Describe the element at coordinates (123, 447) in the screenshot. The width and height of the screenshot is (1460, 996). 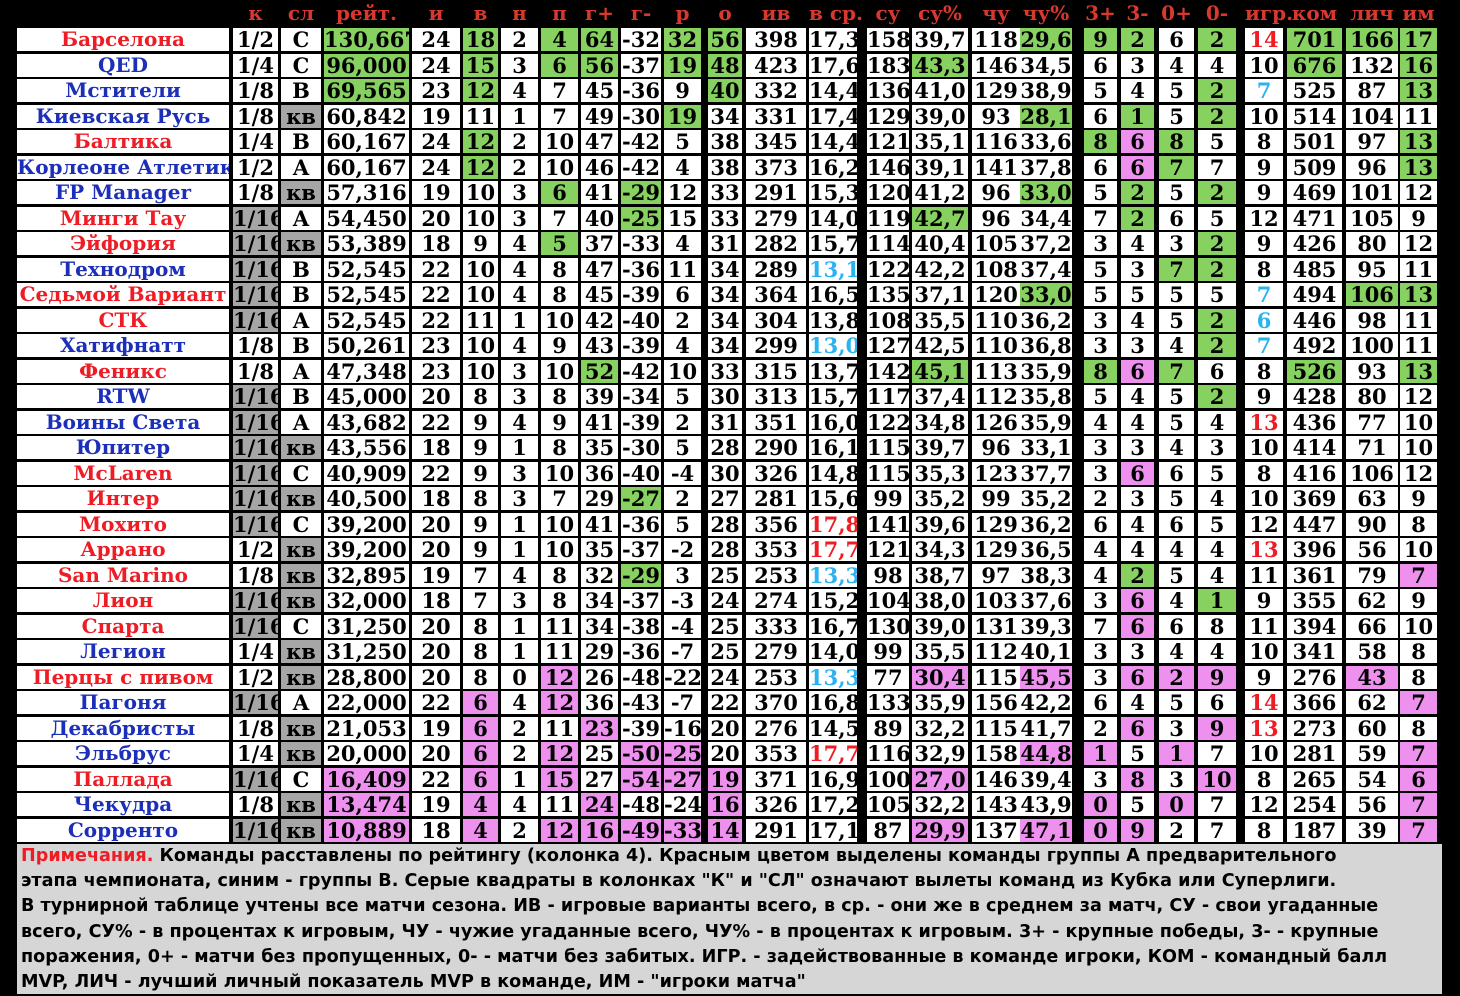
I see `team-name: Юпитер` at that location.